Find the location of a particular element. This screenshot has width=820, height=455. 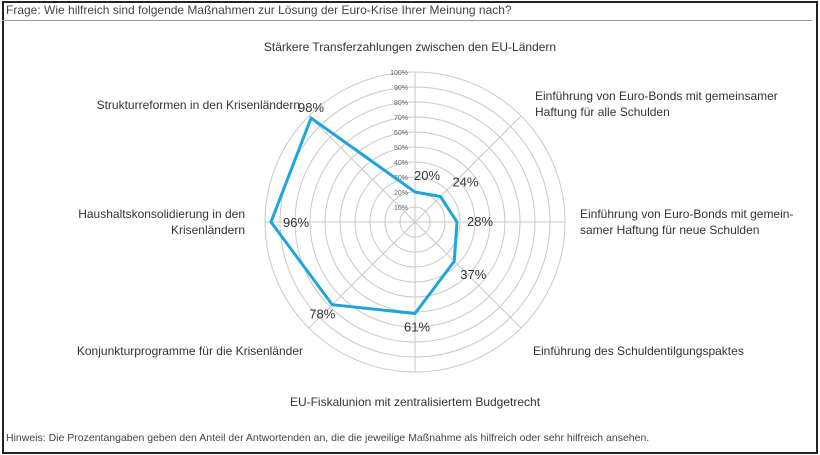

tick-label: 100% is located at coordinates (399, 73).